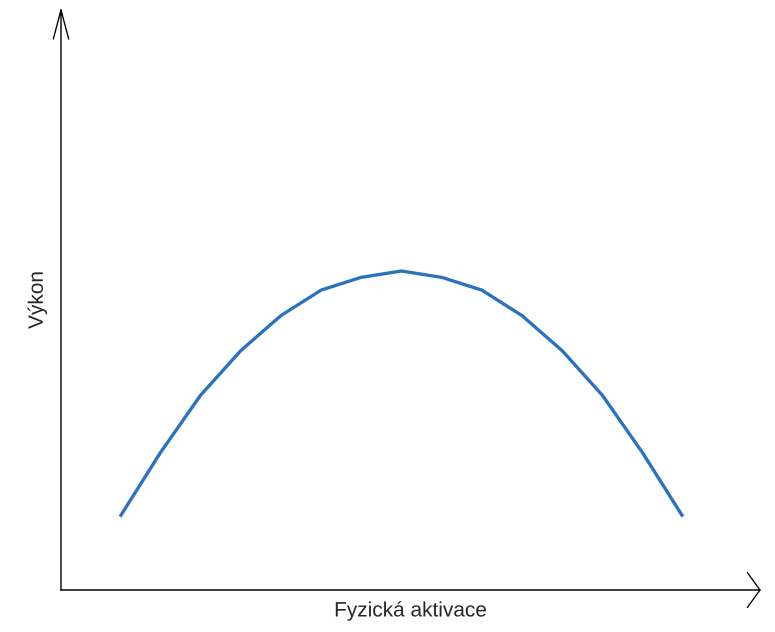 Image resolution: width=775 pixels, height=632 pixels. What do you see at coordinates (37, 300) in the screenshot?
I see `y-axis-title: Výkon` at bounding box center [37, 300].